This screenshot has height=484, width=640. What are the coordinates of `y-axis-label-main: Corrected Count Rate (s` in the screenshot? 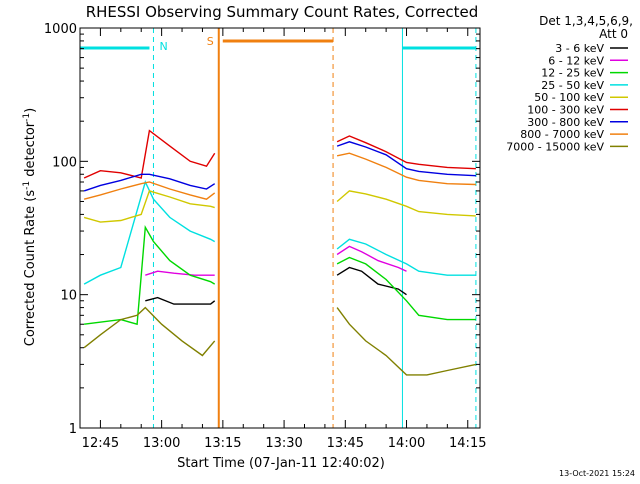 It's located at (30, 268).